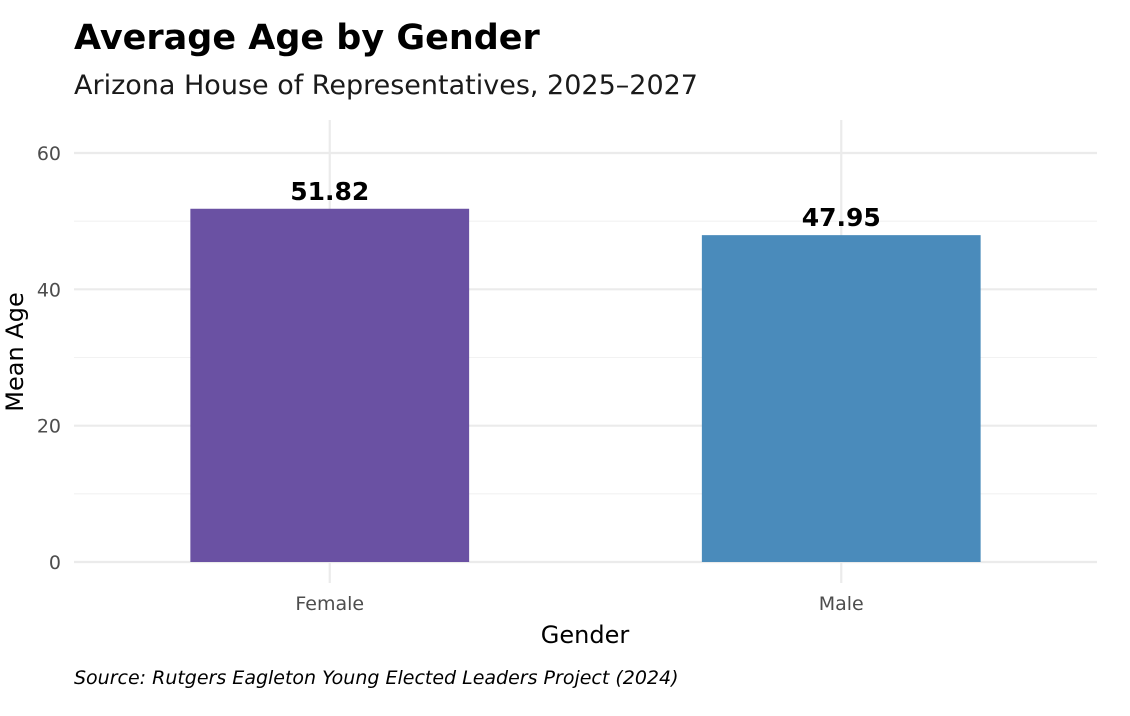  Describe the element at coordinates (841, 398) in the screenshot. I see `bar-male` at that location.